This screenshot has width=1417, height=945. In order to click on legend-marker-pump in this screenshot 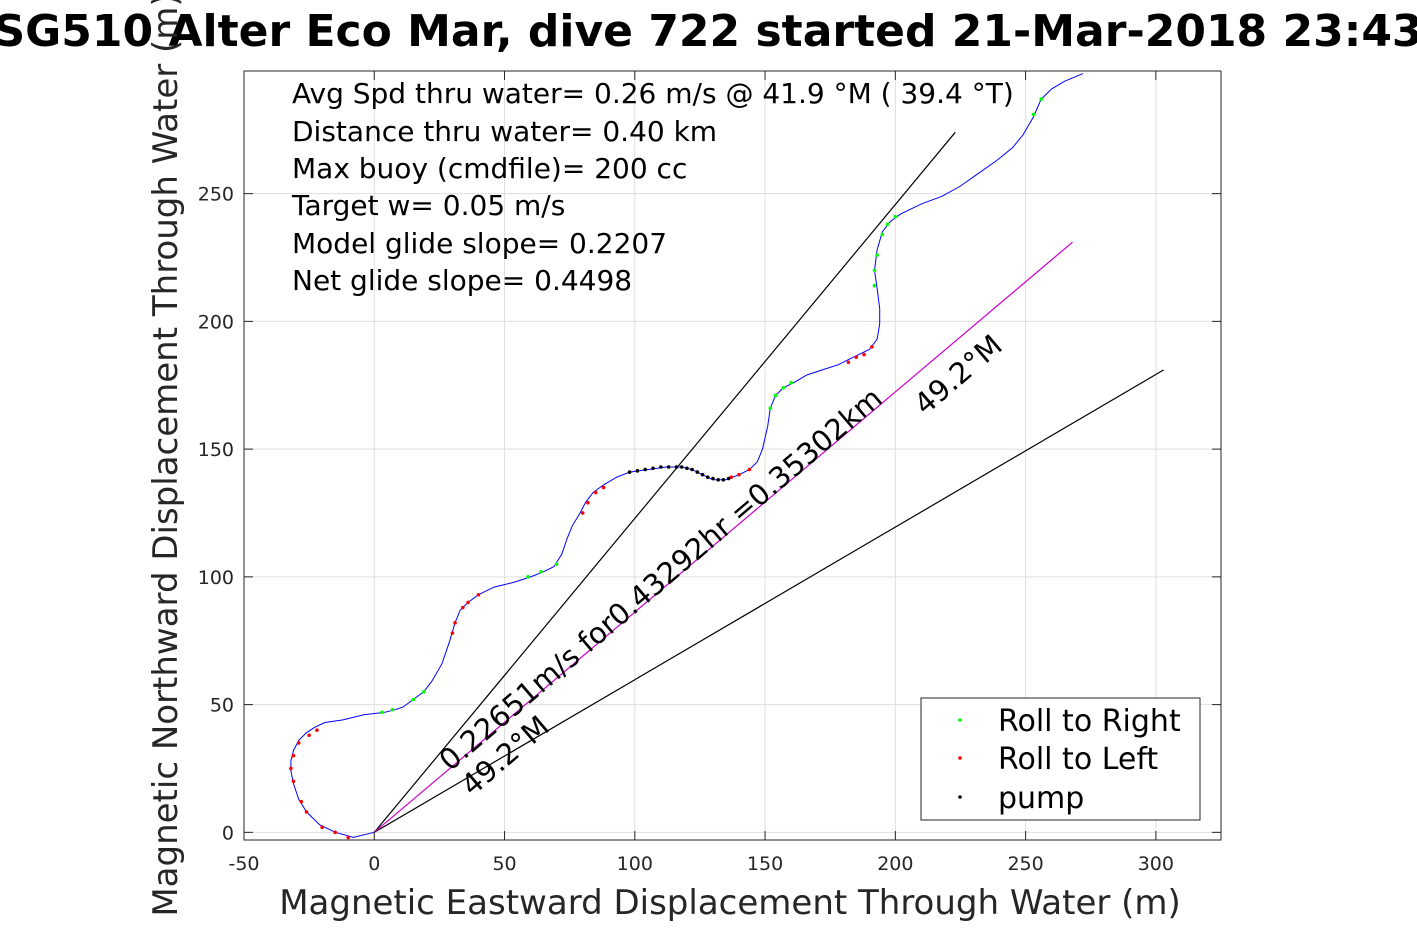, I will do `click(960, 797)`.